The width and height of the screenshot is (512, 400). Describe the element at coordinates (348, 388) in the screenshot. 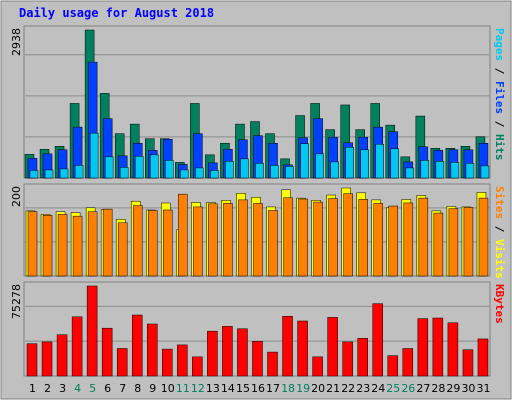

I see `x-tick-label-day-22: 22` at that location.